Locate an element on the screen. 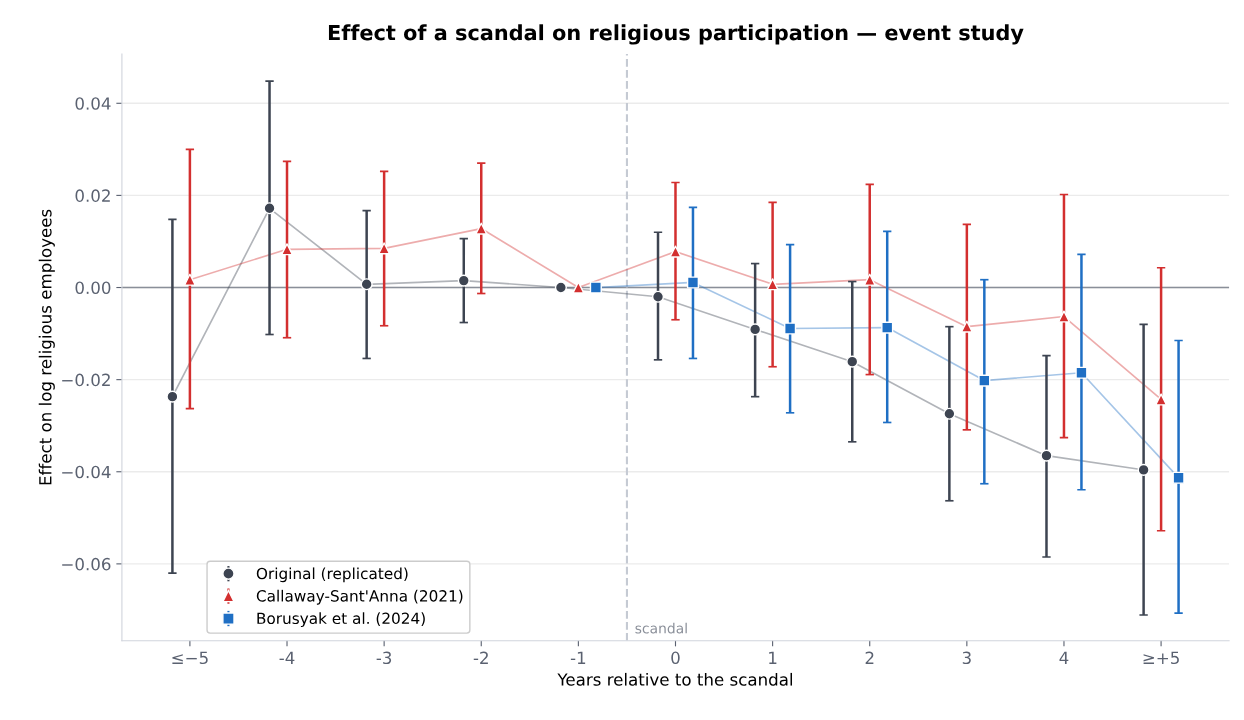 The image size is (1244, 720). y-axis-title: Effect on log religious employees is located at coordinates (46, 347).